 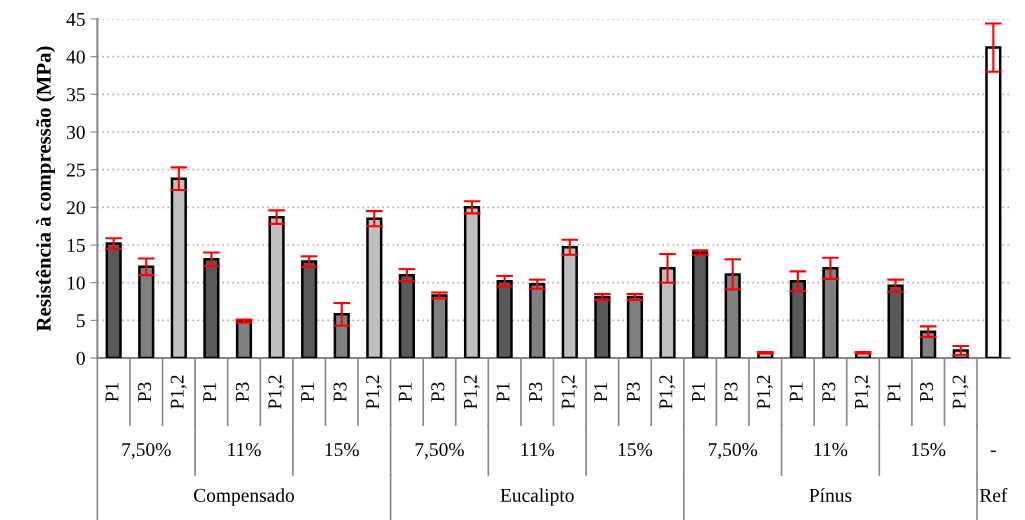 I want to click on y-tick-label: 40, so click(x=75, y=57).